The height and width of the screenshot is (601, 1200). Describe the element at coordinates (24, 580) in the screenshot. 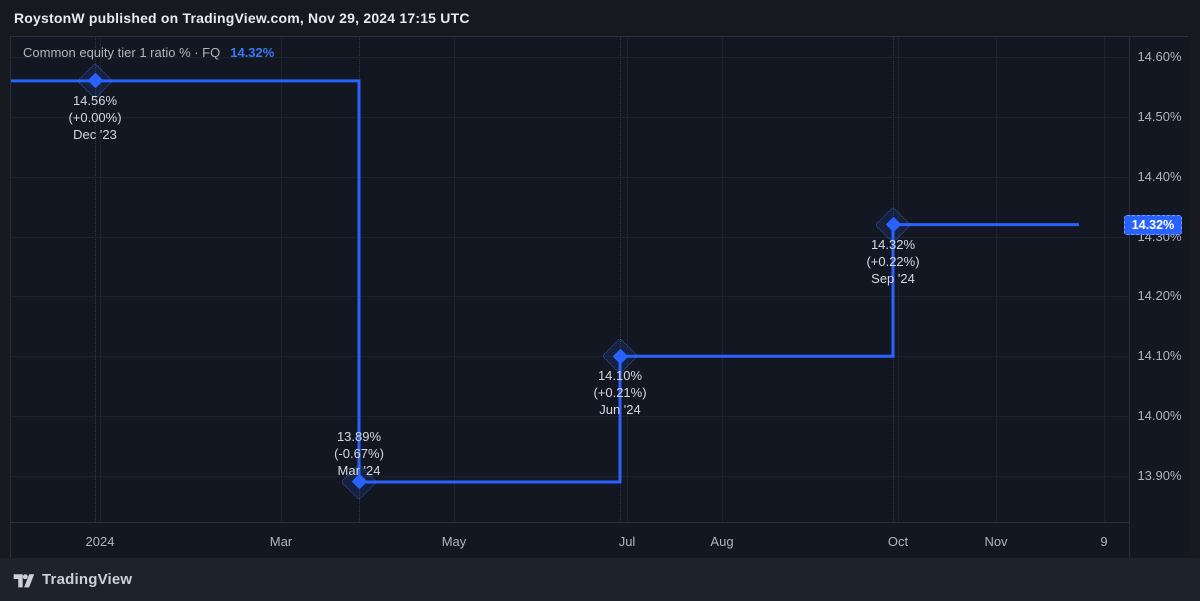

I see `tradingview-logo-icon` at that location.